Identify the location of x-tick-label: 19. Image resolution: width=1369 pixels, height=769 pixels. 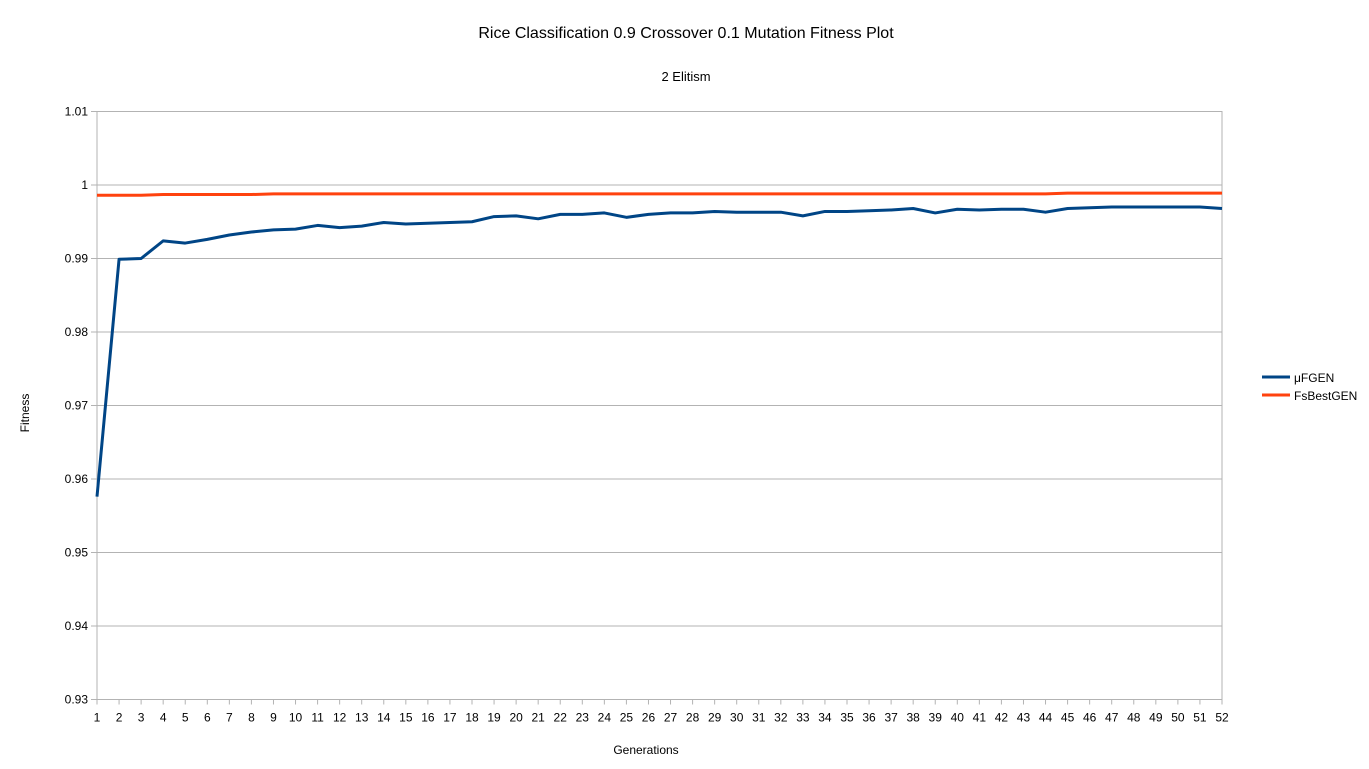
(494, 718).